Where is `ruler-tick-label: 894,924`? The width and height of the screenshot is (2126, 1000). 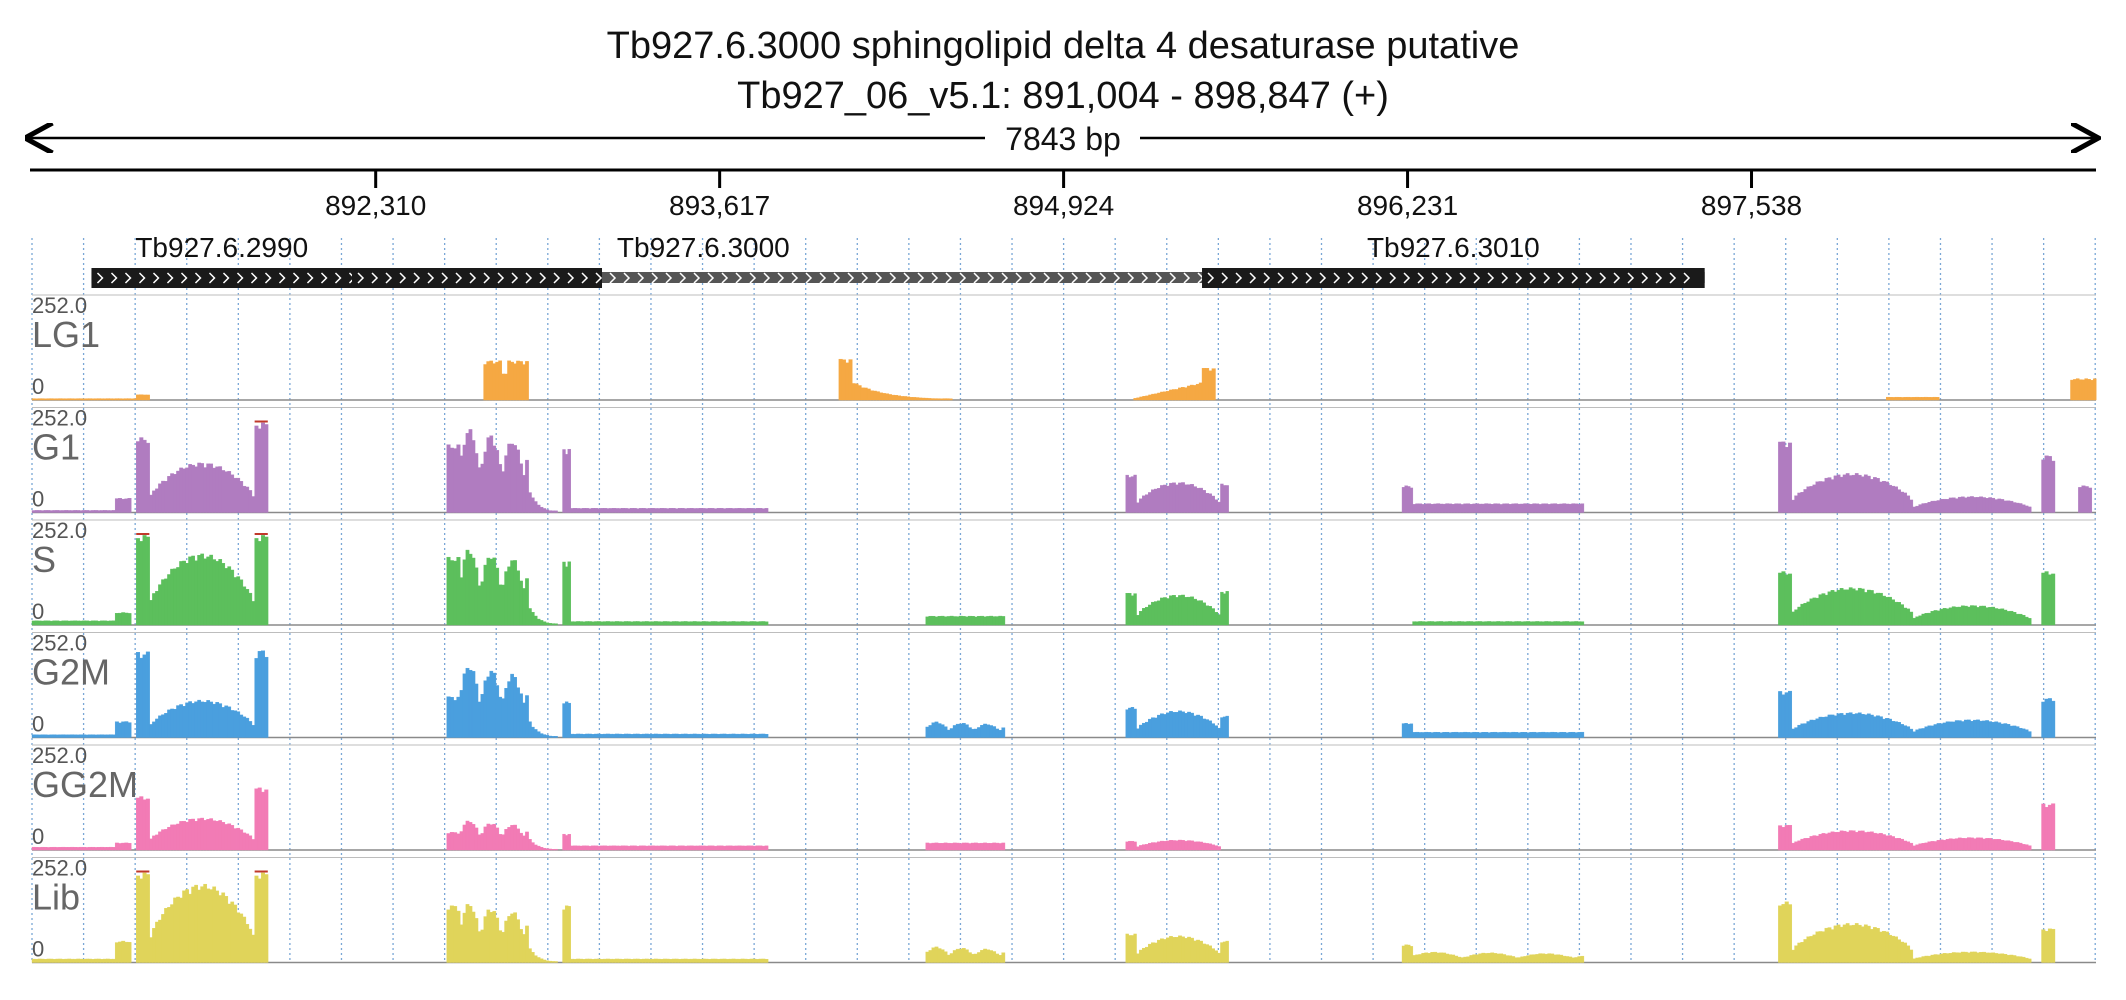
ruler-tick-label: 894,924 is located at coordinates (1063, 205).